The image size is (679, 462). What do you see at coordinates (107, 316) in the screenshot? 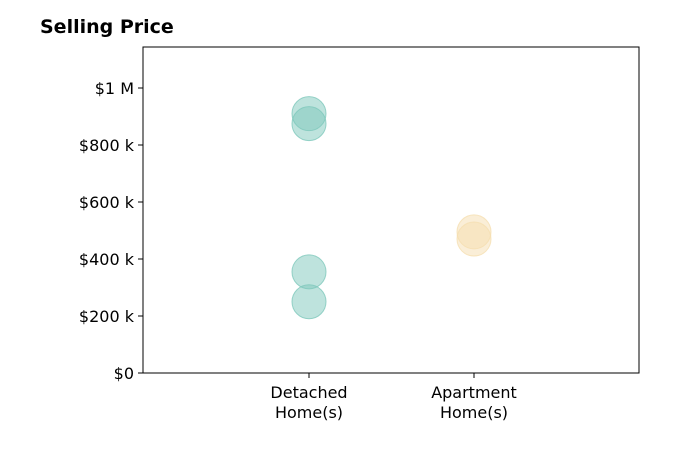
I see `y-tick-label: $200 k` at bounding box center [107, 316].